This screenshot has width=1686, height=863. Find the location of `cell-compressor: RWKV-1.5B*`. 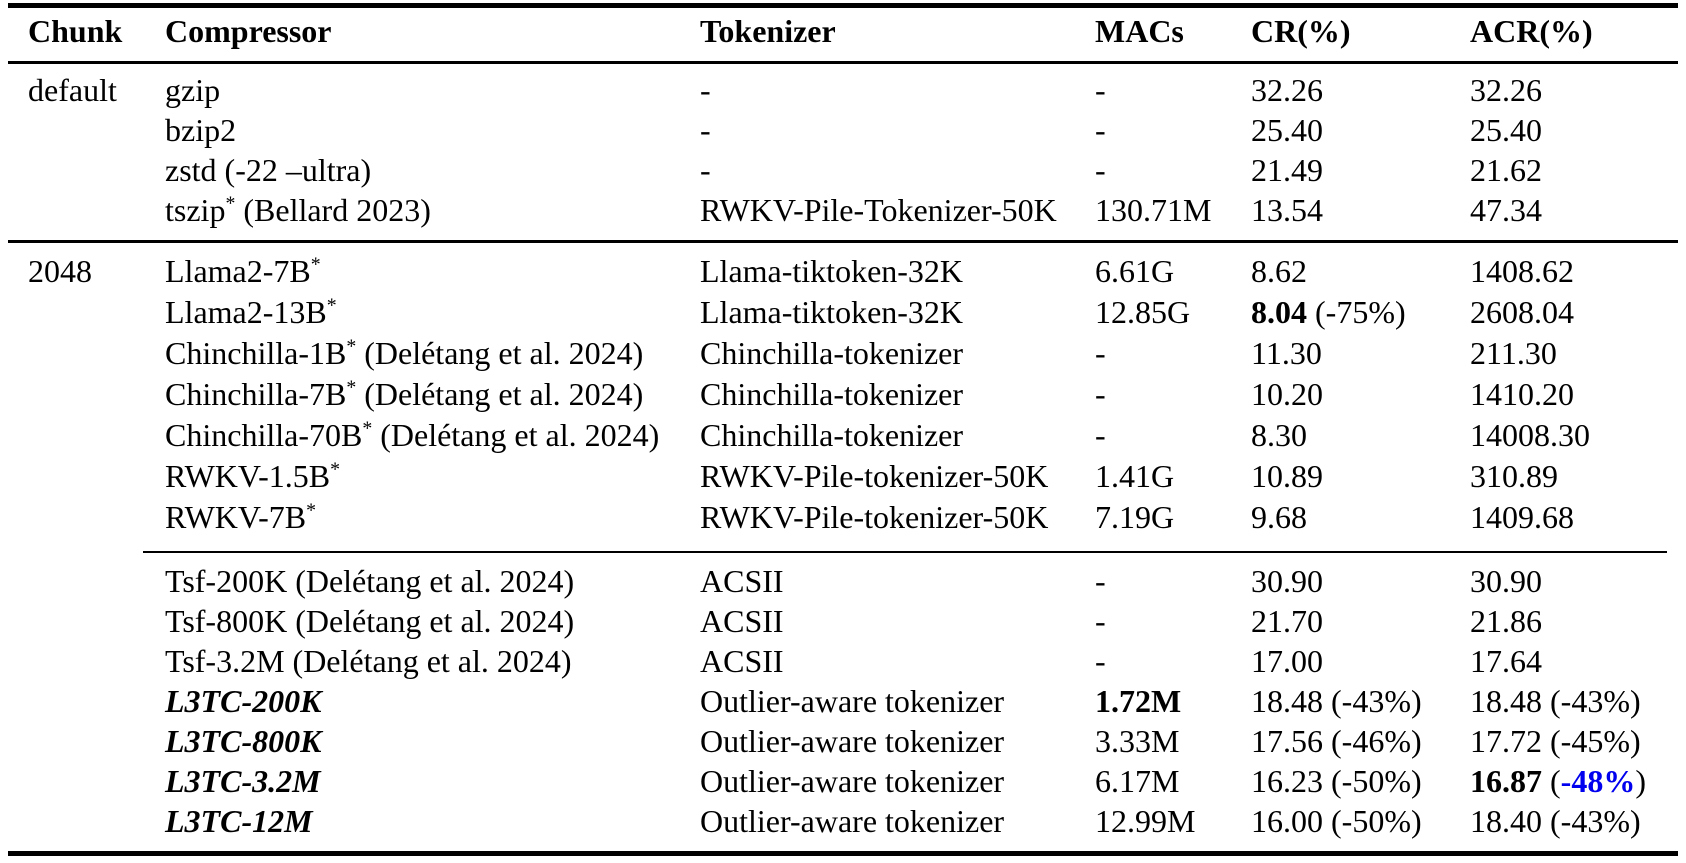

cell-compressor: RWKV-1.5B* is located at coordinates (252, 476).